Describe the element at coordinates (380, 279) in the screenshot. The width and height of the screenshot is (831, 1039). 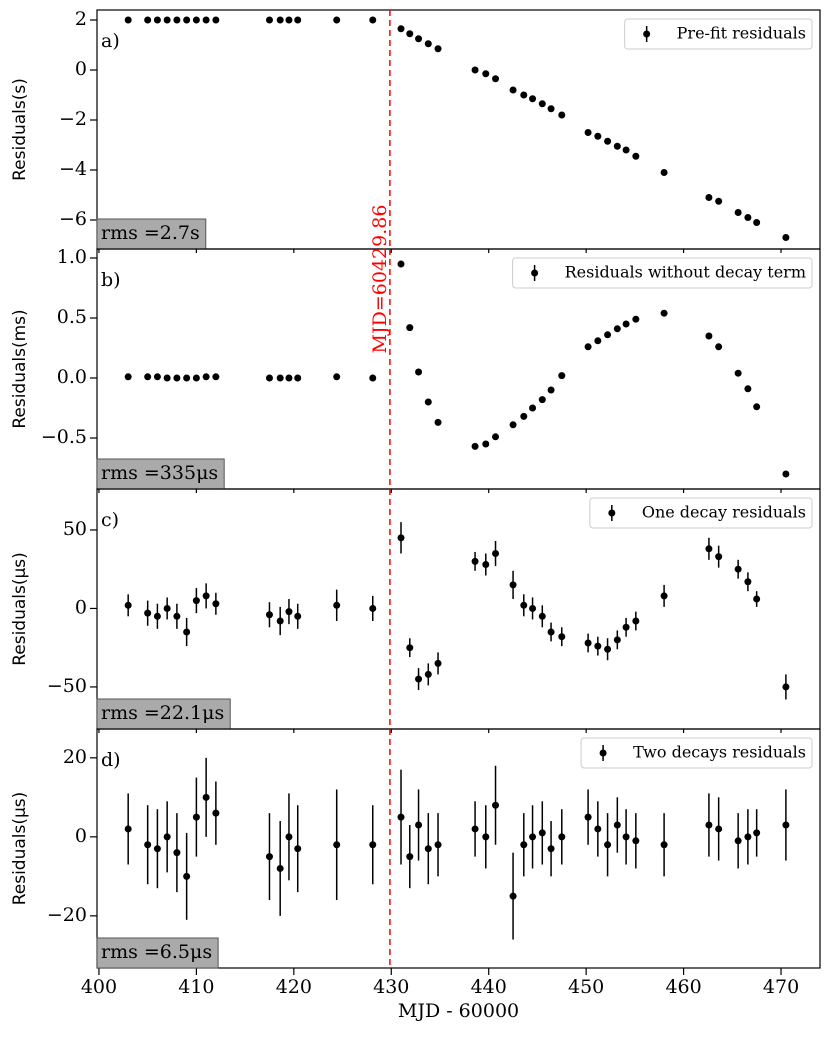
I see `glitch-annotation: MJD=60429.86` at that location.